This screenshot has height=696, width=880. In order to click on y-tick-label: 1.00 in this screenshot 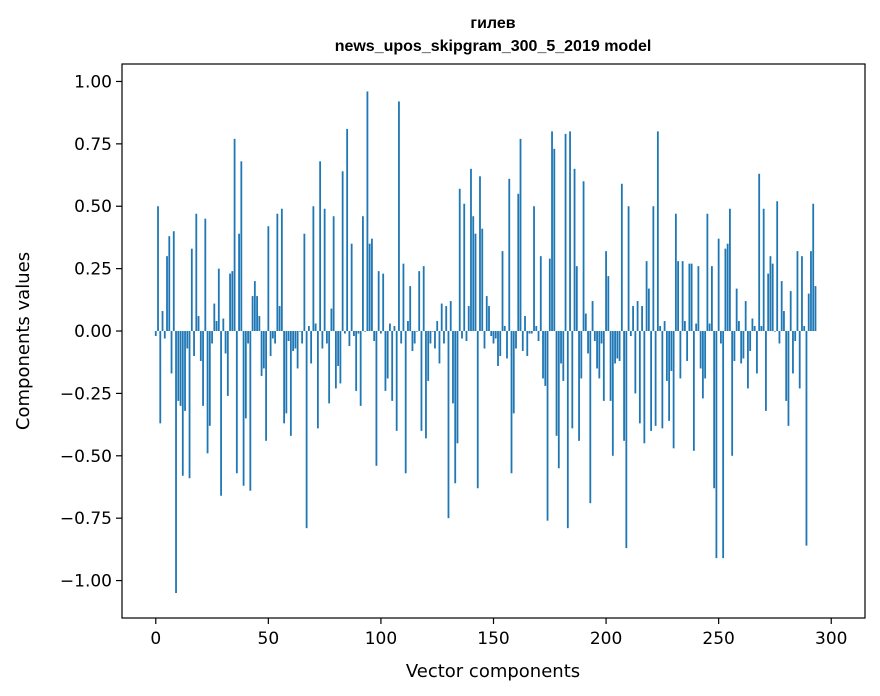, I will do `click(93, 82)`.